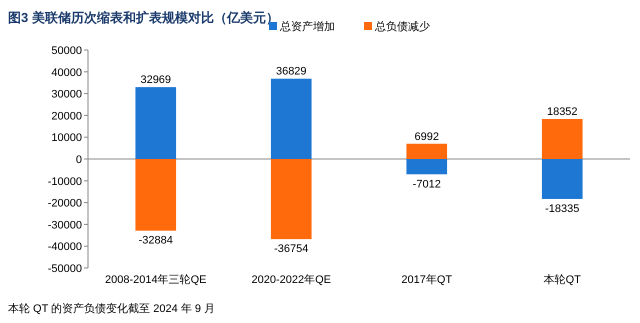 This screenshot has height=323, width=640. What do you see at coordinates (79, 160) in the screenshot?
I see `y-tick-label: 0` at bounding box center [79, 160].